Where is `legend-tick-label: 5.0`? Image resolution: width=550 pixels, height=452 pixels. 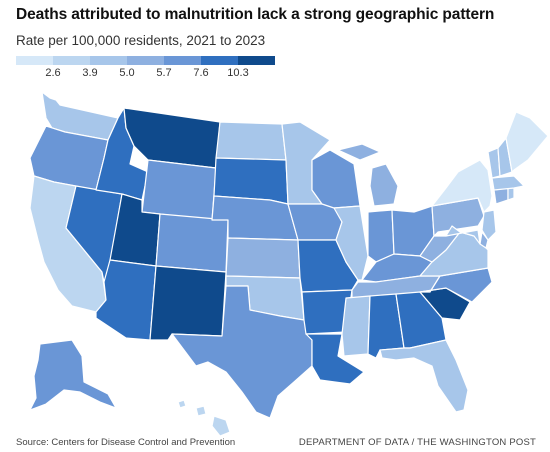
legend-tick-label: 5.0 is located at coordinates (127, 73).